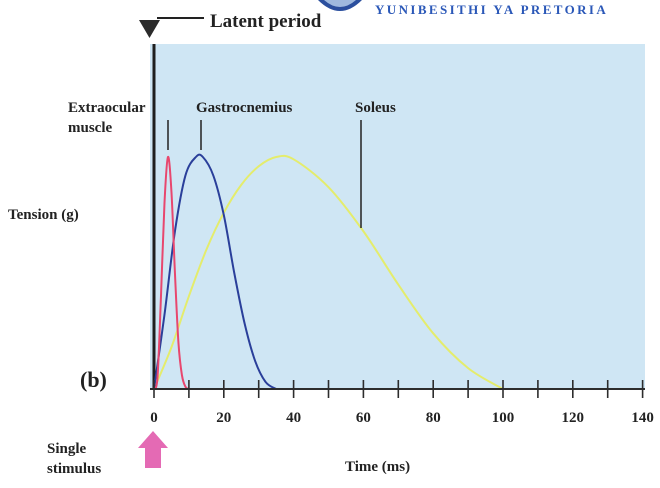 This screenshot has height=488, width=660. I want to click on stimulus-arrow-icon, so click(153, 449).